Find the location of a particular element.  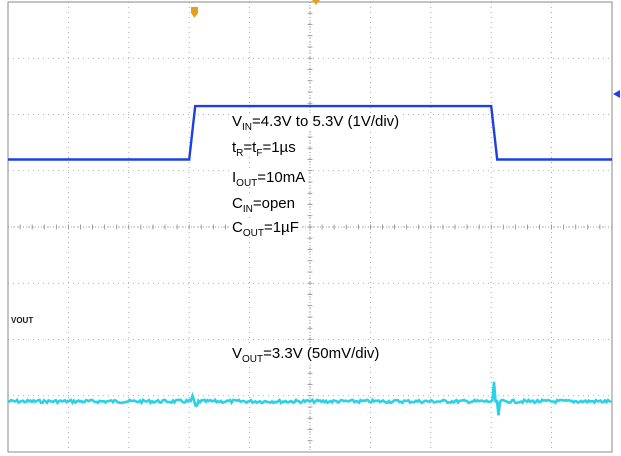

trigger-level-marker is located at coordinates (616, 94).